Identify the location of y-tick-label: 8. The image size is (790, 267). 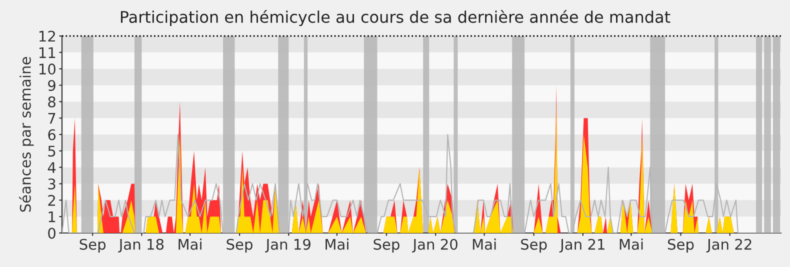
(52, 102).